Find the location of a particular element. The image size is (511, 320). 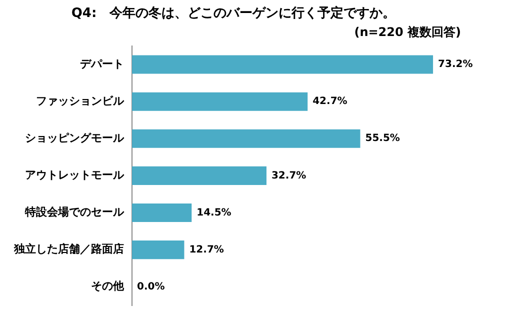

chart-subtitle: (n=220 複数回答) is located at coordinates (407, 31).